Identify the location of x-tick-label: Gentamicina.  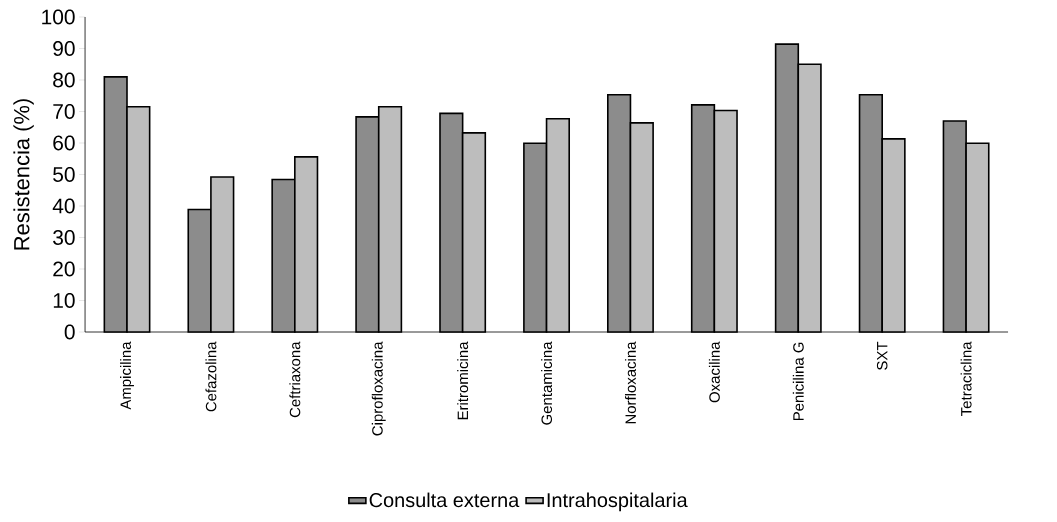
(547, 383).